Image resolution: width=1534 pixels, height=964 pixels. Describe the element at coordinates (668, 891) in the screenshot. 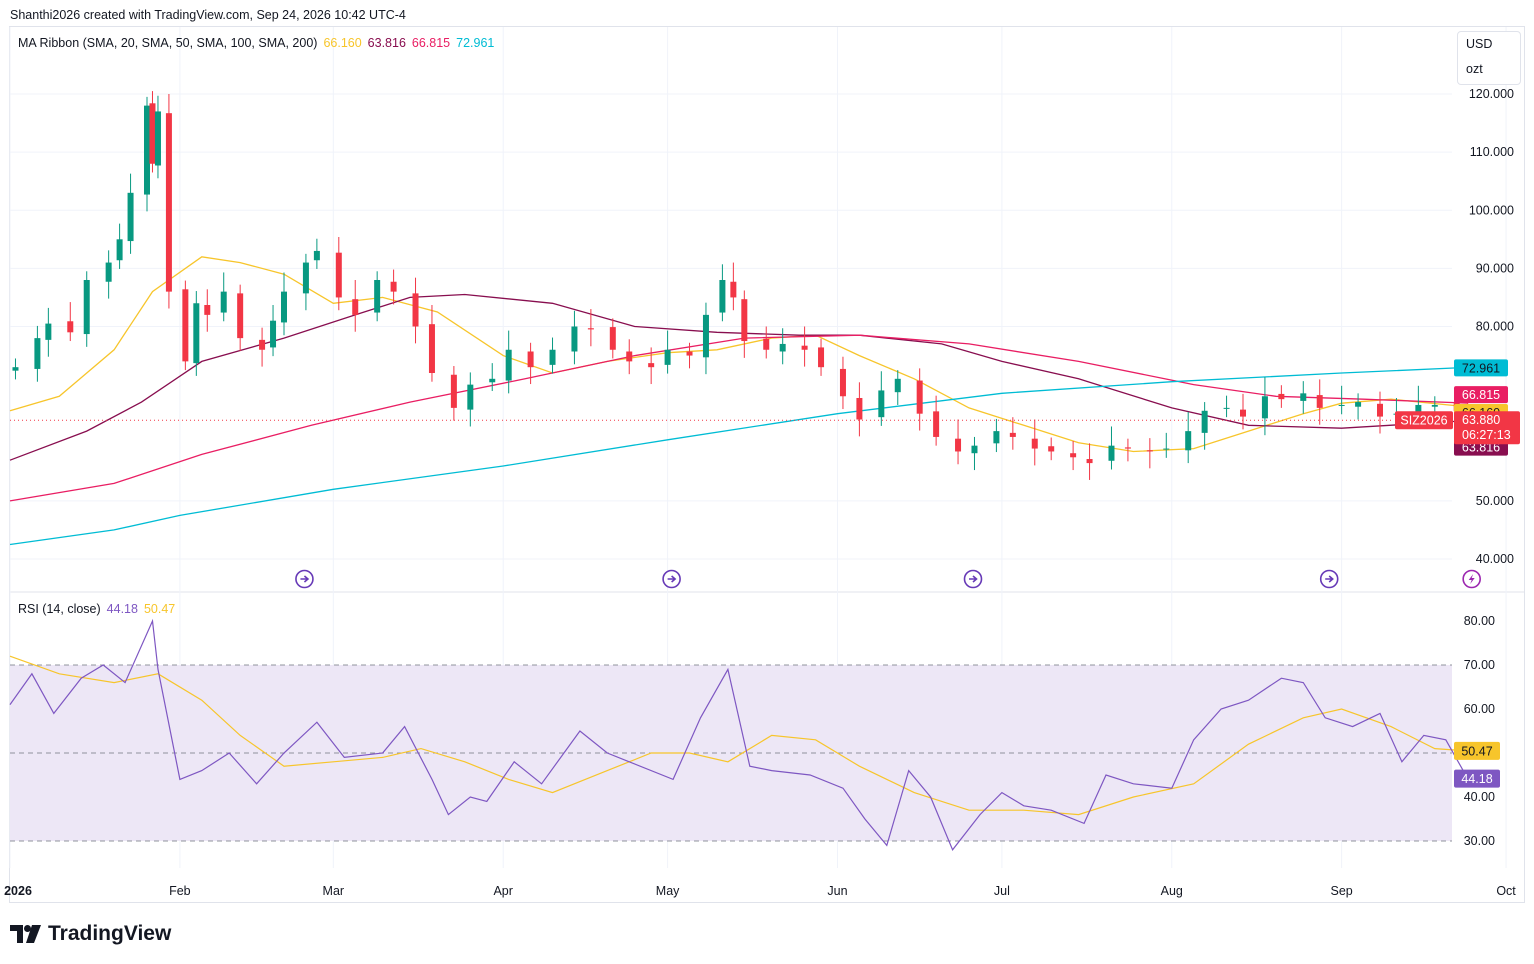

I see `x-tick-label: May` at that location.